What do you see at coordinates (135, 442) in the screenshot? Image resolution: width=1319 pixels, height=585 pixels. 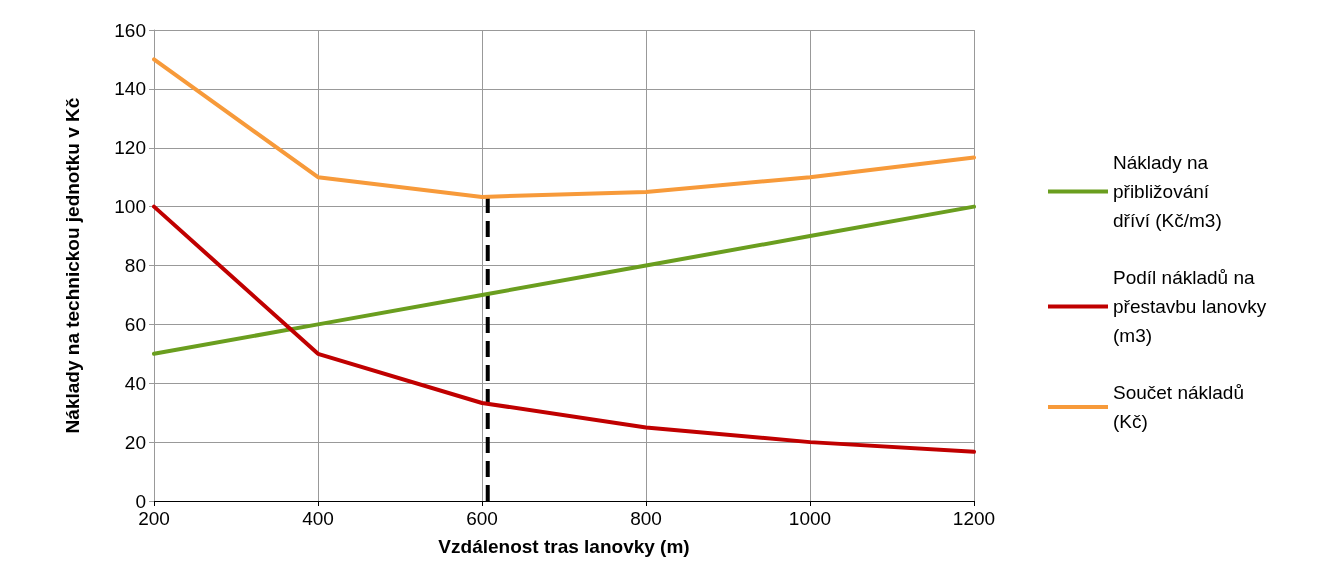 I see `y-tick-label: 20` at bounding box center [135, 442].